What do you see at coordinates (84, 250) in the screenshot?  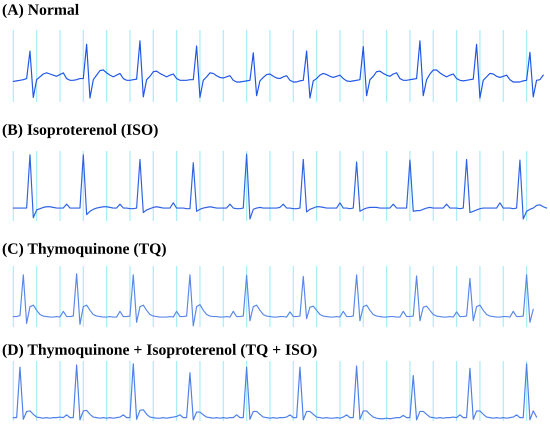 I see `chart-title: (C) Thymoquinone (TQ)` at bounding box center [84, 250].